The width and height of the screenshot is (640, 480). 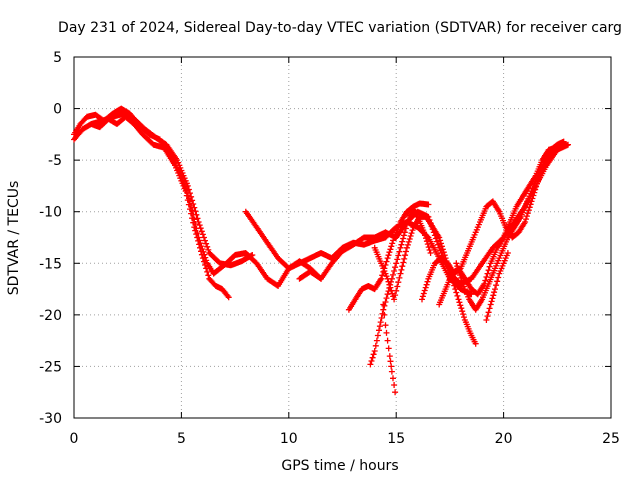 What do you see at coordinates (396, 439) in the screenshot?
I see `x-tick-label: 15` at bounding box center [396, 439].